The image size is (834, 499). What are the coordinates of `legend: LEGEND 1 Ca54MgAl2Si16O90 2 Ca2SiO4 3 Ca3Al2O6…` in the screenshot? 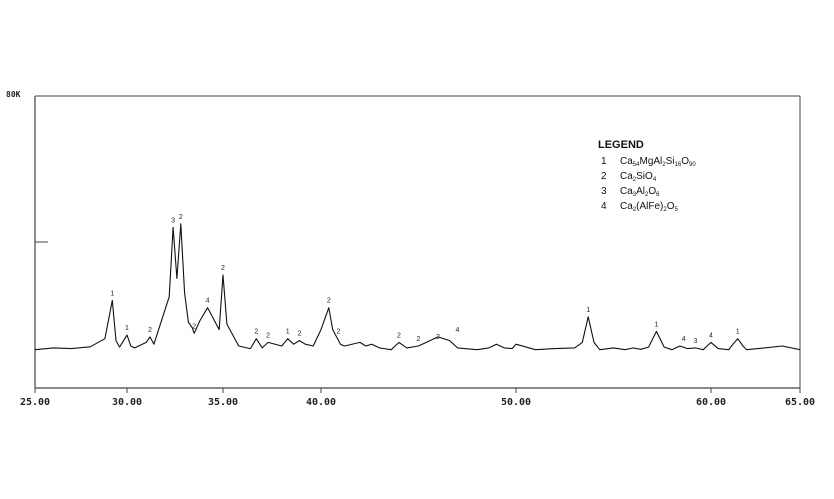 It's located at (647, 176).